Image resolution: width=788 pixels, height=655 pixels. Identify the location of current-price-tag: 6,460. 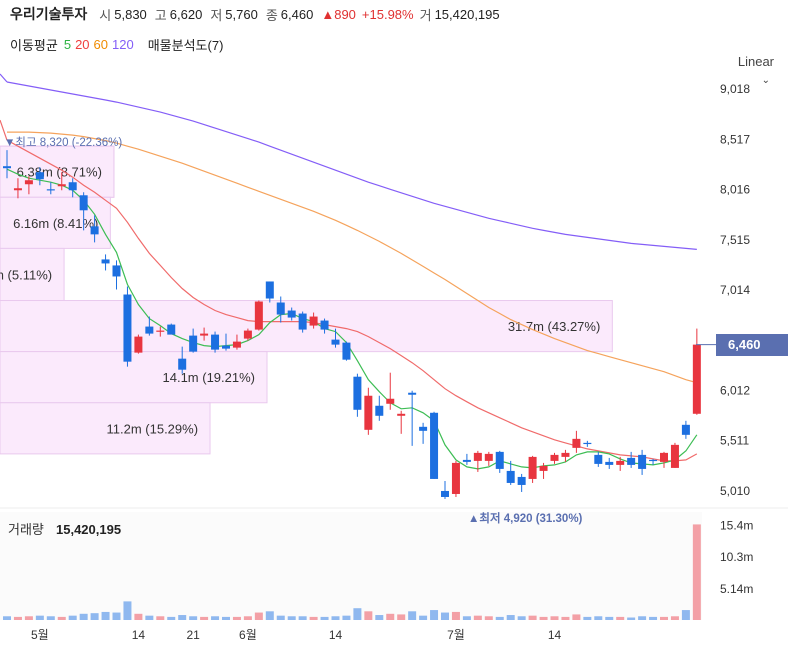
(752, 344).